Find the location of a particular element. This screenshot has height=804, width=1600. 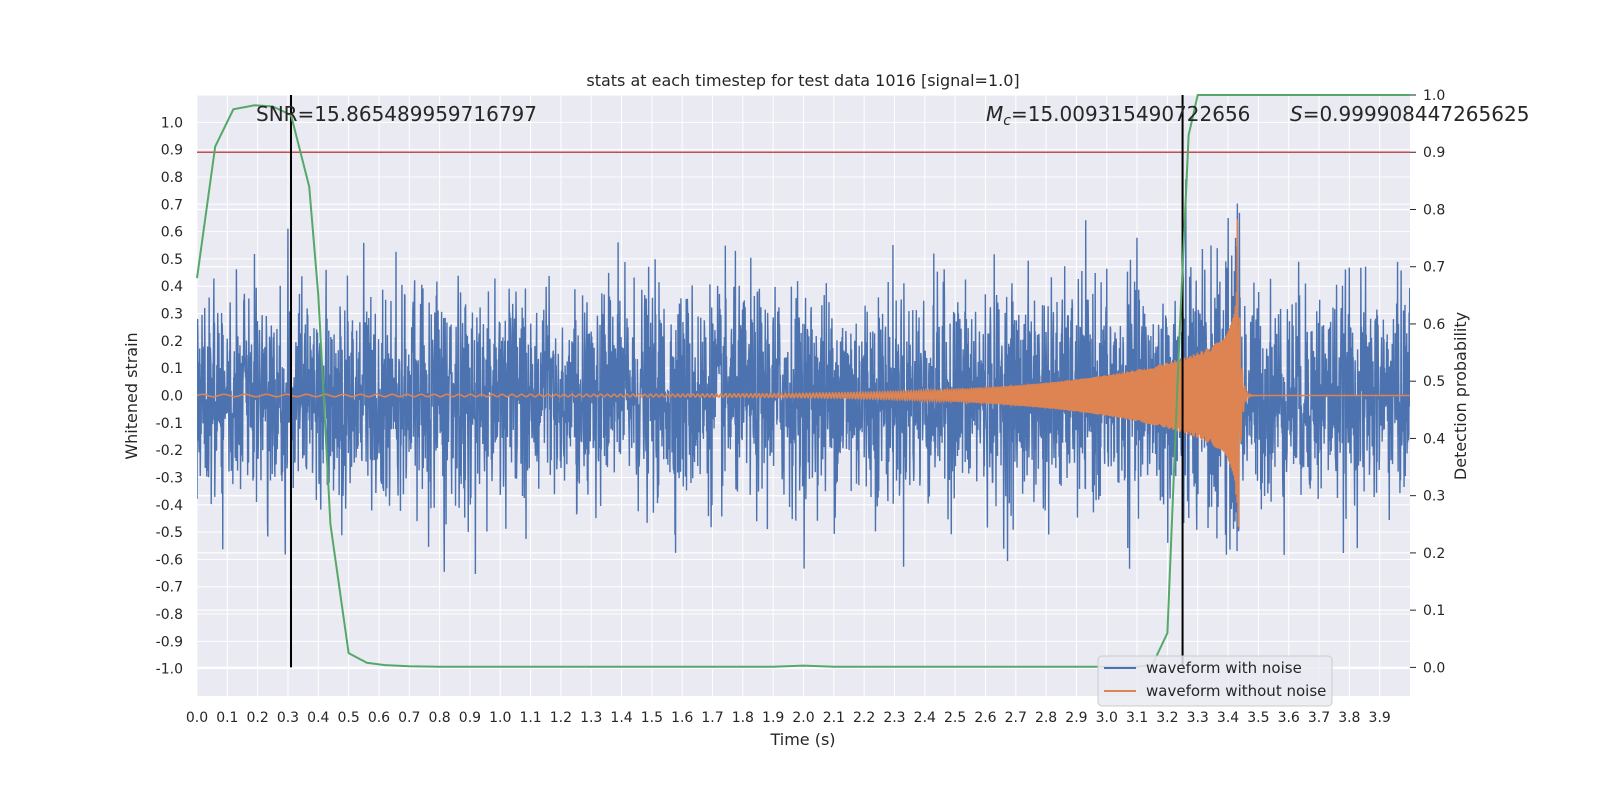

x-tick-label: 0.7 is located at coordinates (409, 718).